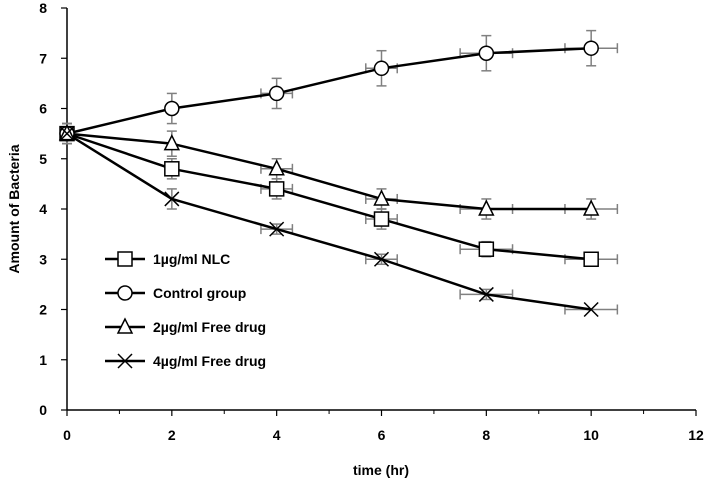 The image size is (709, 480). Describe the element at coordinates (191, 259) in the screenshot. I see `legend-label: 1µg/ml NLC` at that location.